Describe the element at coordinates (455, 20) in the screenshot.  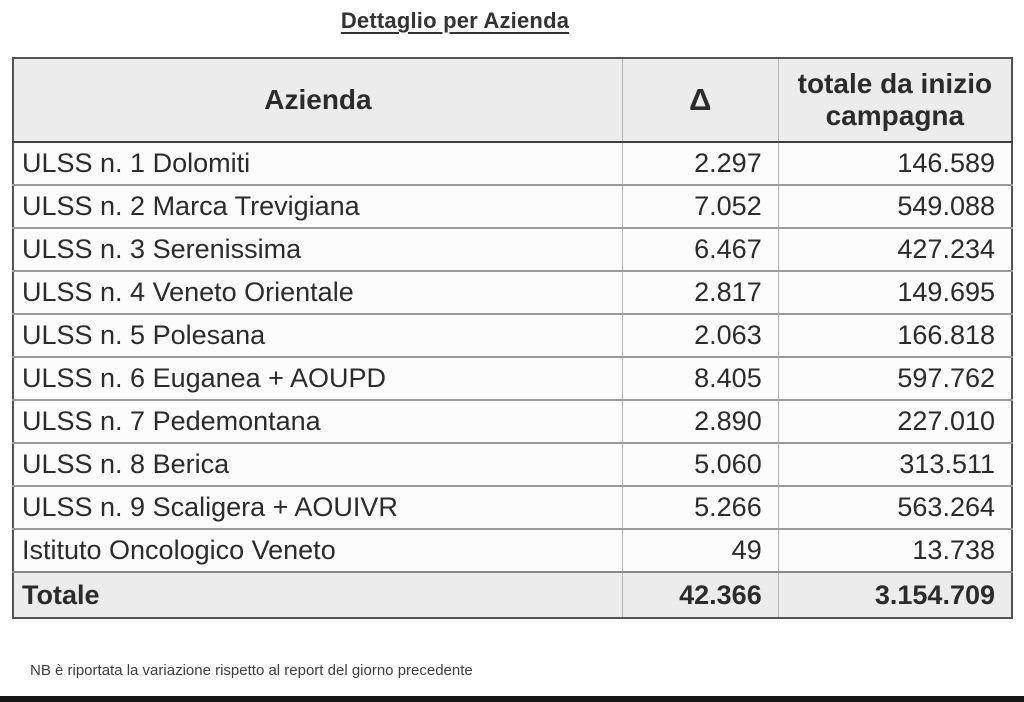
I see `page-title: Dettaglio per Azienda` at that location.